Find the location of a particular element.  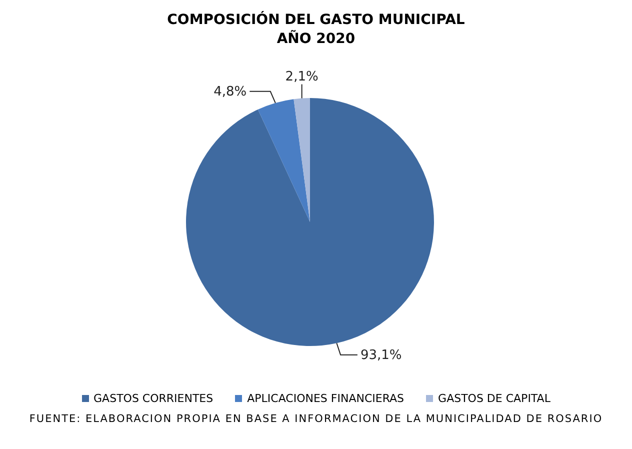

legend-label: GASTOS DE CAPITAL is located at coordinates (494, 398).